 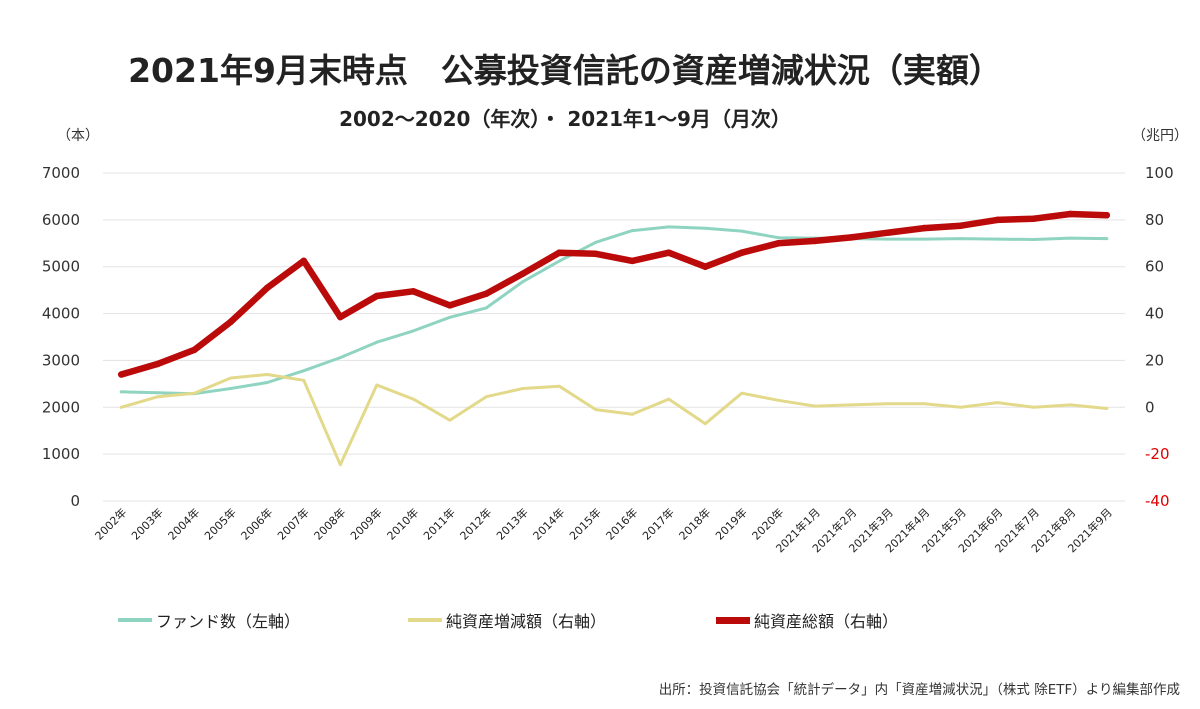 What do you see at coordinates (565, 119) in the screenshot?
I see `chart-subtitle: 2002〜2020（年次）・ 2021年1〜9月（月次）` at bounding box center [565, 119].